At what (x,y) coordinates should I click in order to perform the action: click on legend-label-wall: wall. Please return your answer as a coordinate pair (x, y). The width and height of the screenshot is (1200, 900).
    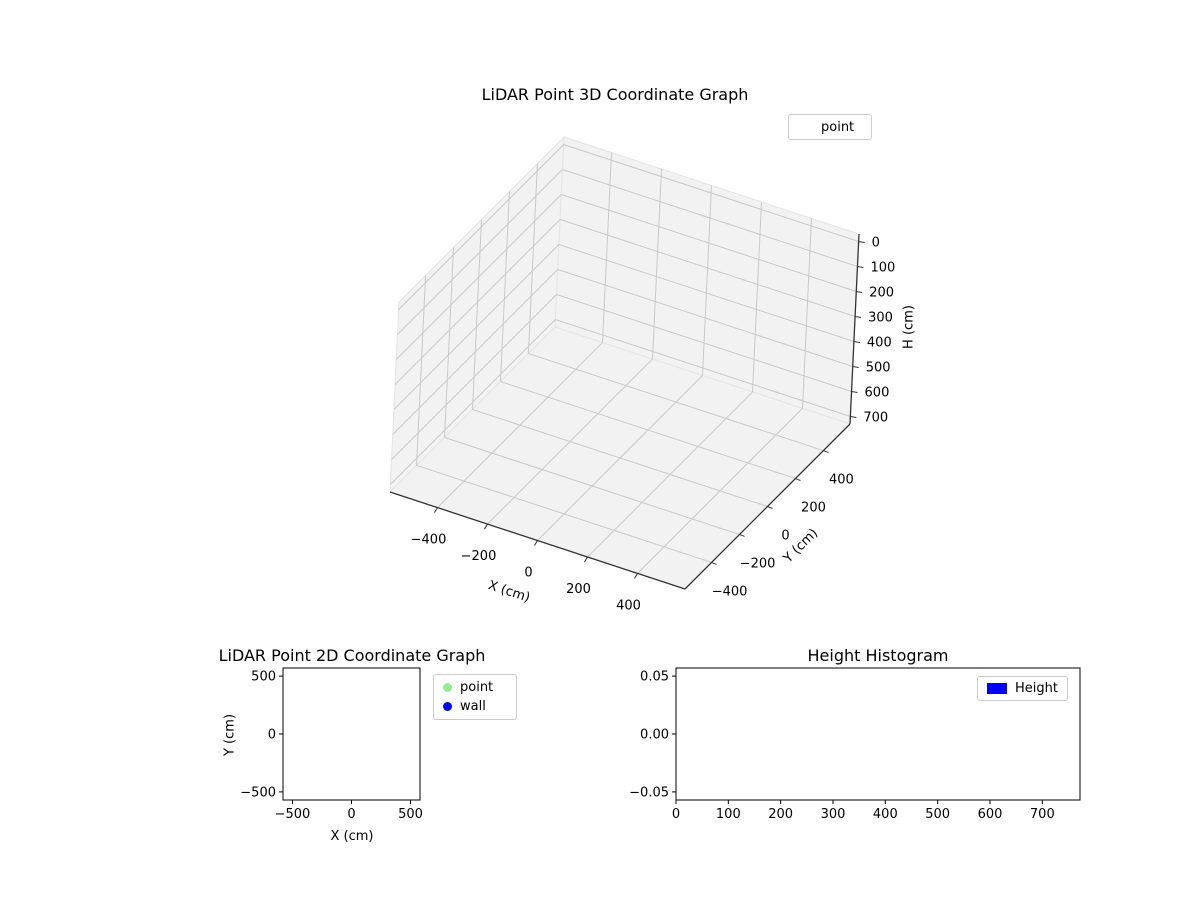
    Looking at the image, I should click on (473, 706).